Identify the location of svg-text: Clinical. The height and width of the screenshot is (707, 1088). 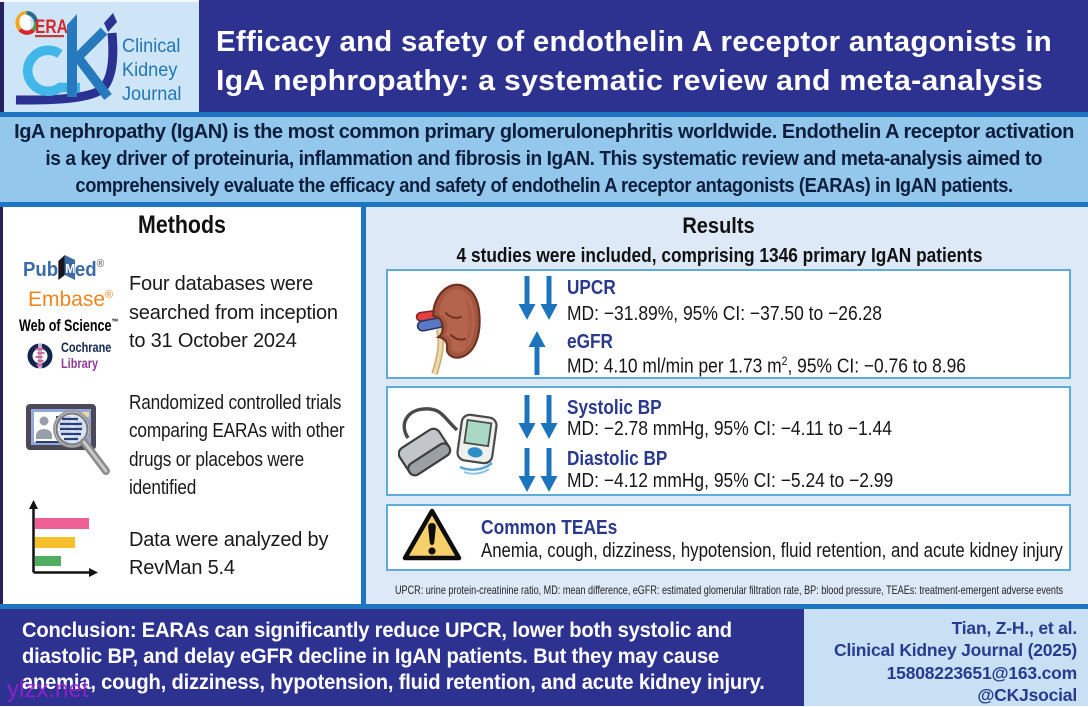
(151, 45).